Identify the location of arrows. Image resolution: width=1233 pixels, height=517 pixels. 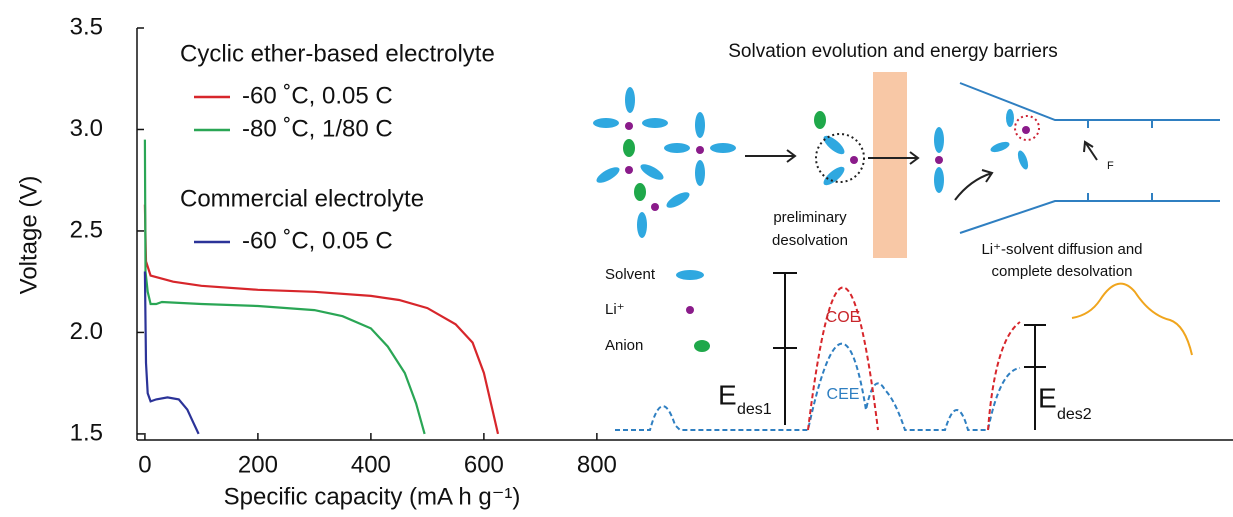
(921, 170).